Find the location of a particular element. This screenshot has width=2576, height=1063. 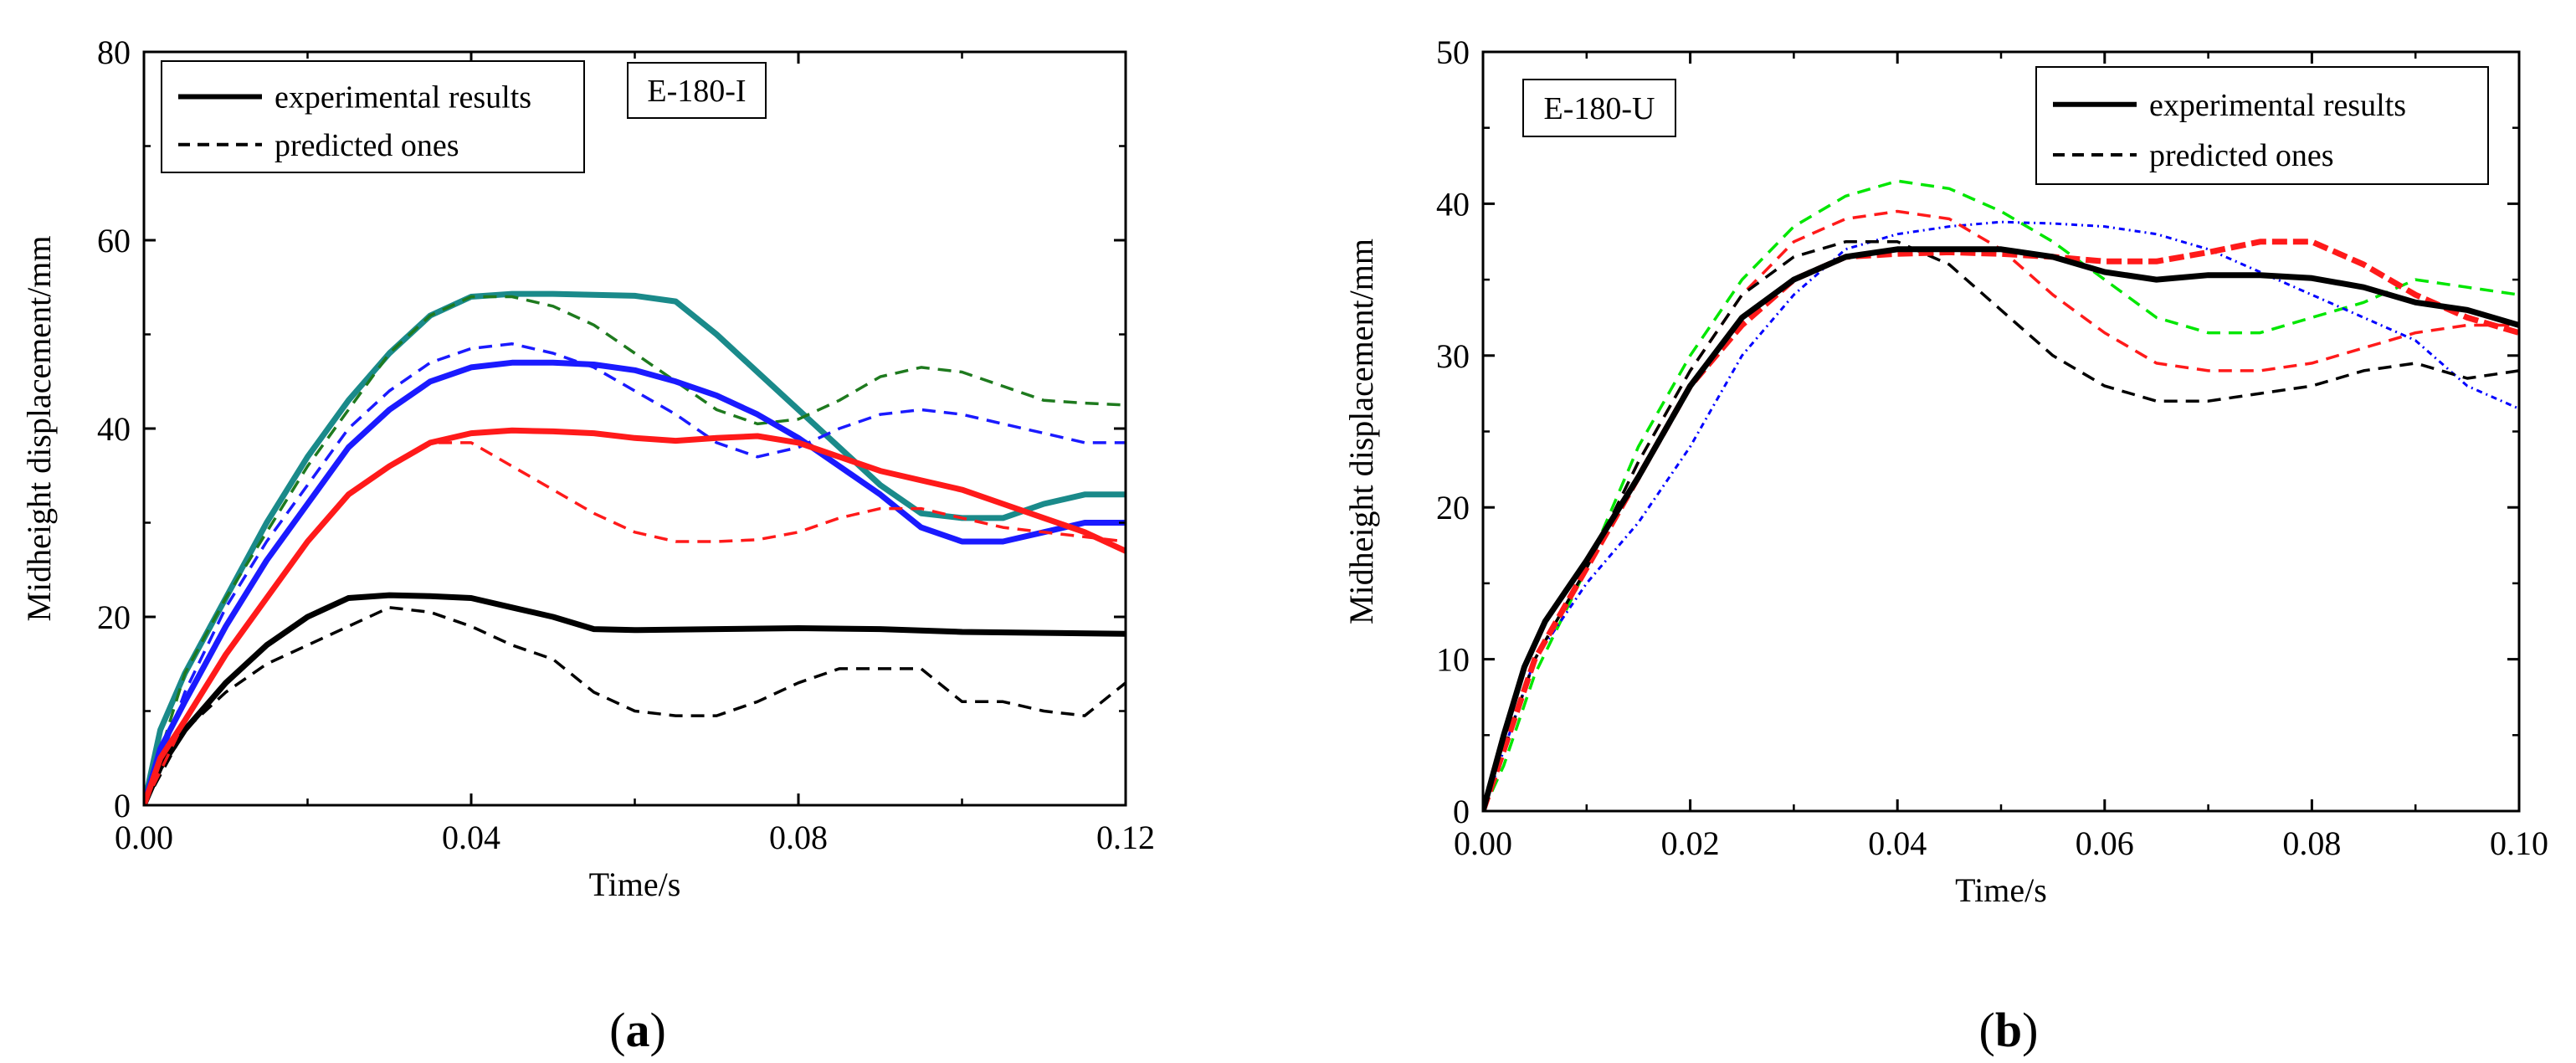

chart-b-y-tick-label: 10 is located at coordinates (1453, 660).